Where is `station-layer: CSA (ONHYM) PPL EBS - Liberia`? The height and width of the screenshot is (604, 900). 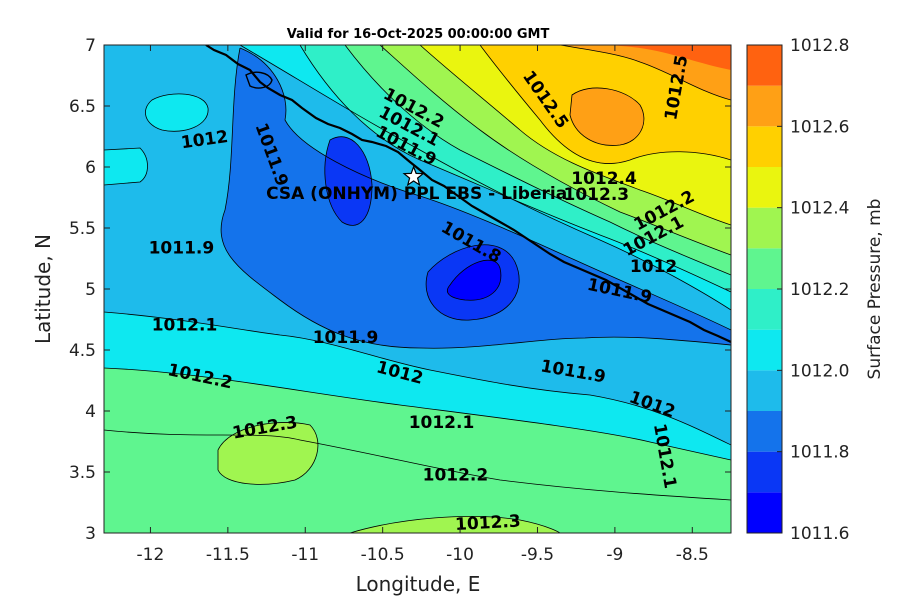 station-layer: CSA (ONHYM) PPL EBS - Liberia is located at coordinates (416, 184).